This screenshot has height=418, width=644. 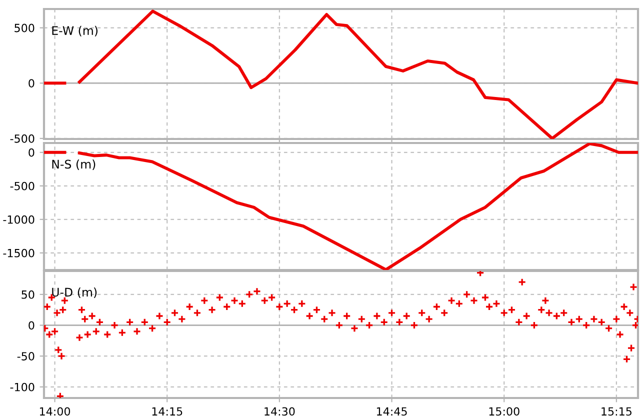 I want to click on x-tick-label: 15:00, so click(x=504, y=411).